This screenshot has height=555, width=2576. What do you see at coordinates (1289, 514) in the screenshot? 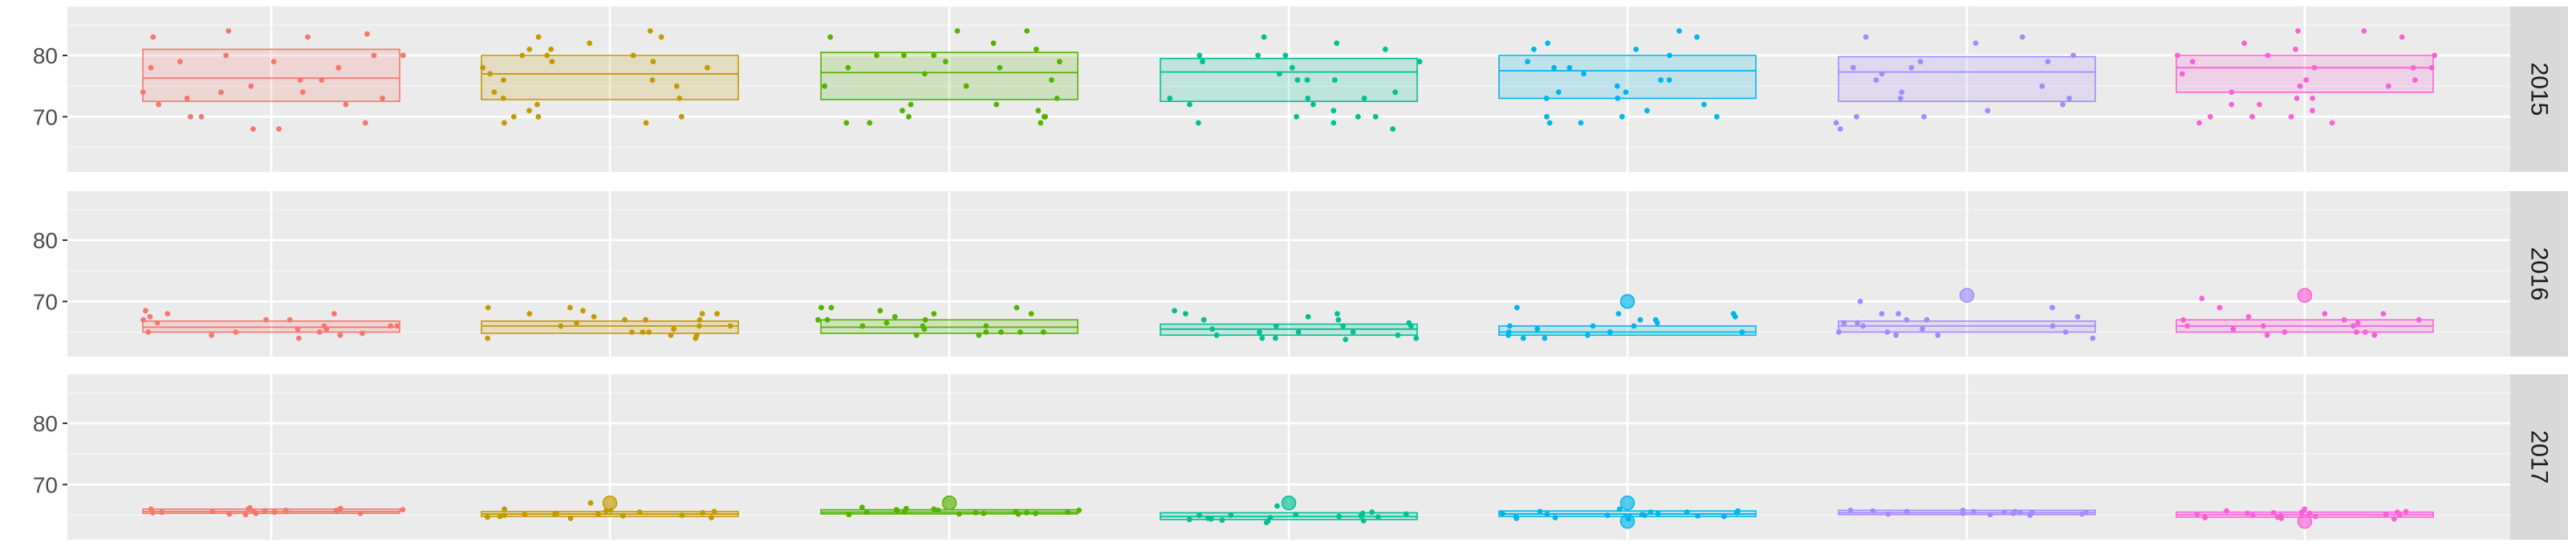
I see `box-g4` at bounding box center [1289, 514].